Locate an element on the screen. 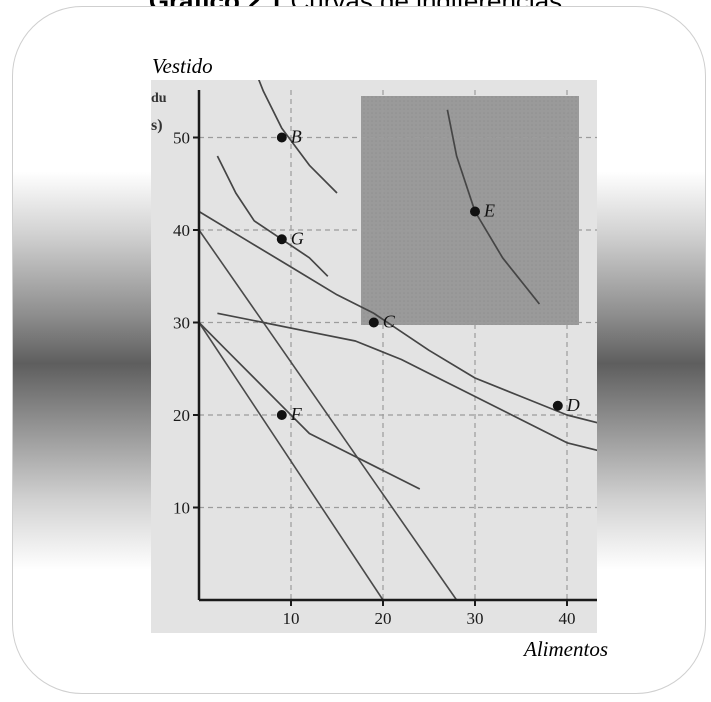 The height and width of the screenshot is (702, 711). shaded-region-texture is located at coordinates (470, 210).